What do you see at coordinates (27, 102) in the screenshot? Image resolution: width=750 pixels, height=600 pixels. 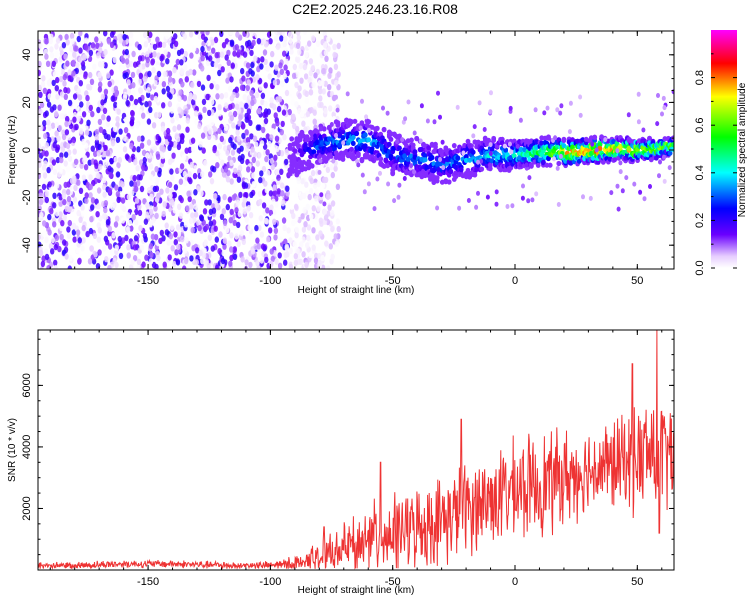 I see `y-tick-label: 20` at bounding box center [27, 102].